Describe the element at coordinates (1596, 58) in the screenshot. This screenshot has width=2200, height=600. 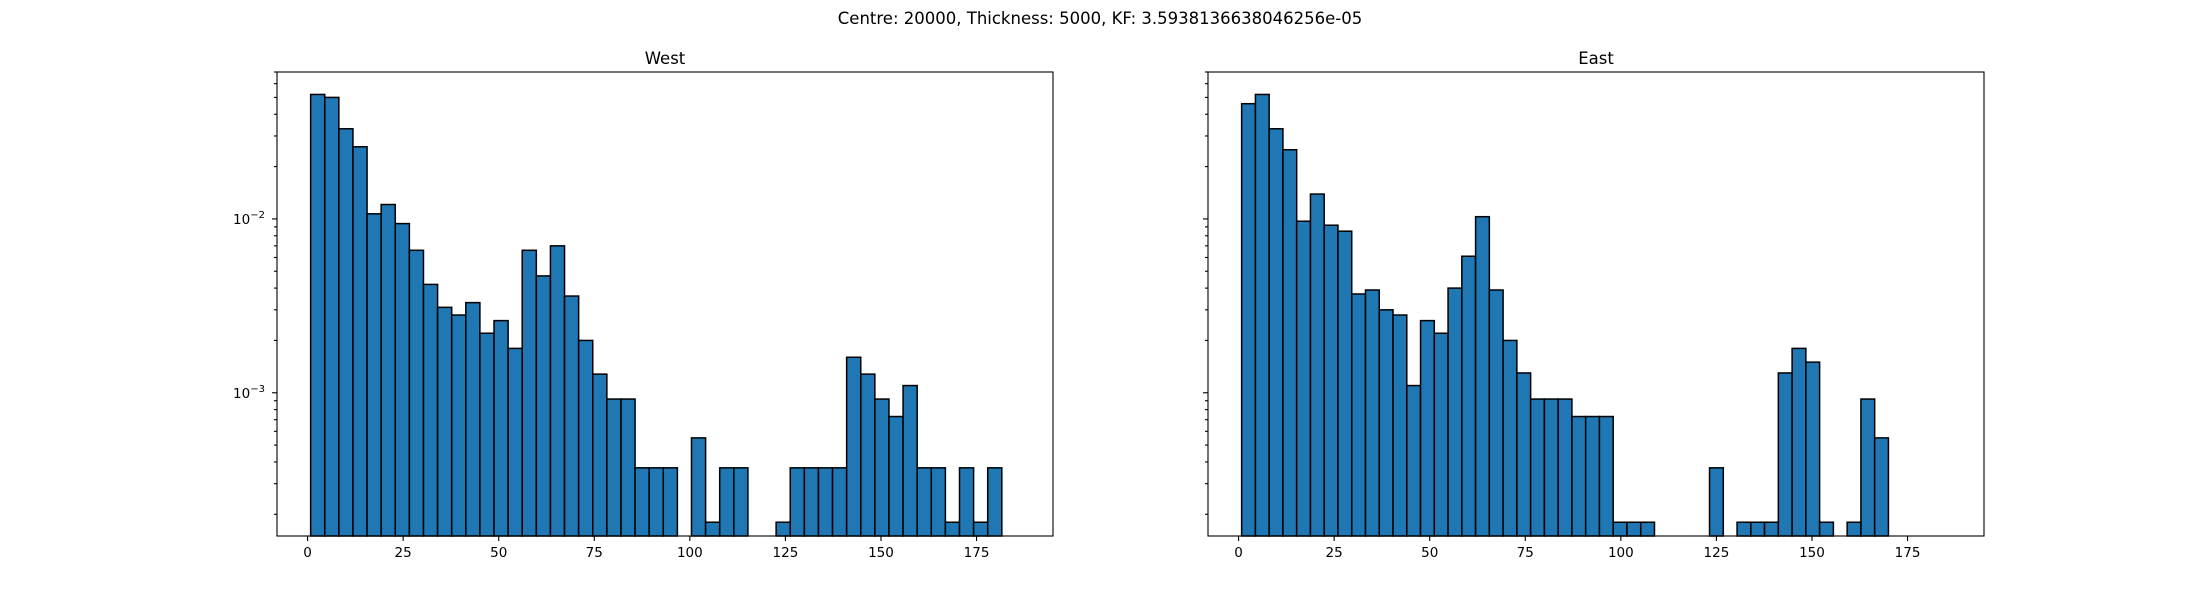
I see `panel-title: East` at that location.